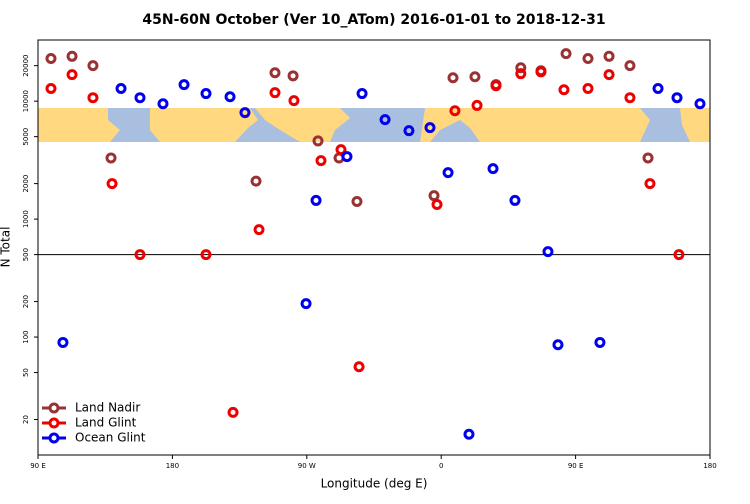 The width and height of the screenshot is (750, 504). Describe the element at coordinates (307, 466) in the screenshot. I see `x-tick-label: 90 W` at that location.